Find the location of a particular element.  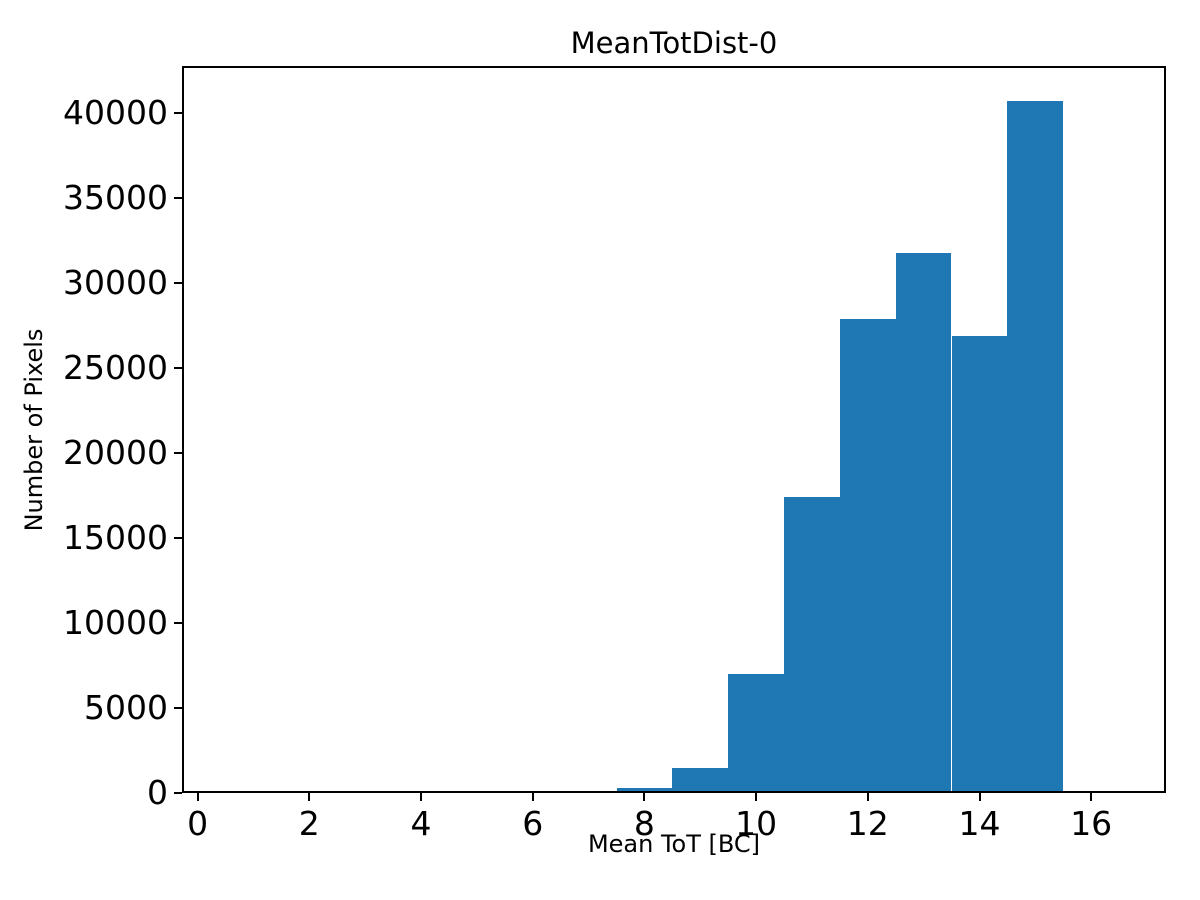

y-tick-label: 35000 is located at coordinates (115, 198).